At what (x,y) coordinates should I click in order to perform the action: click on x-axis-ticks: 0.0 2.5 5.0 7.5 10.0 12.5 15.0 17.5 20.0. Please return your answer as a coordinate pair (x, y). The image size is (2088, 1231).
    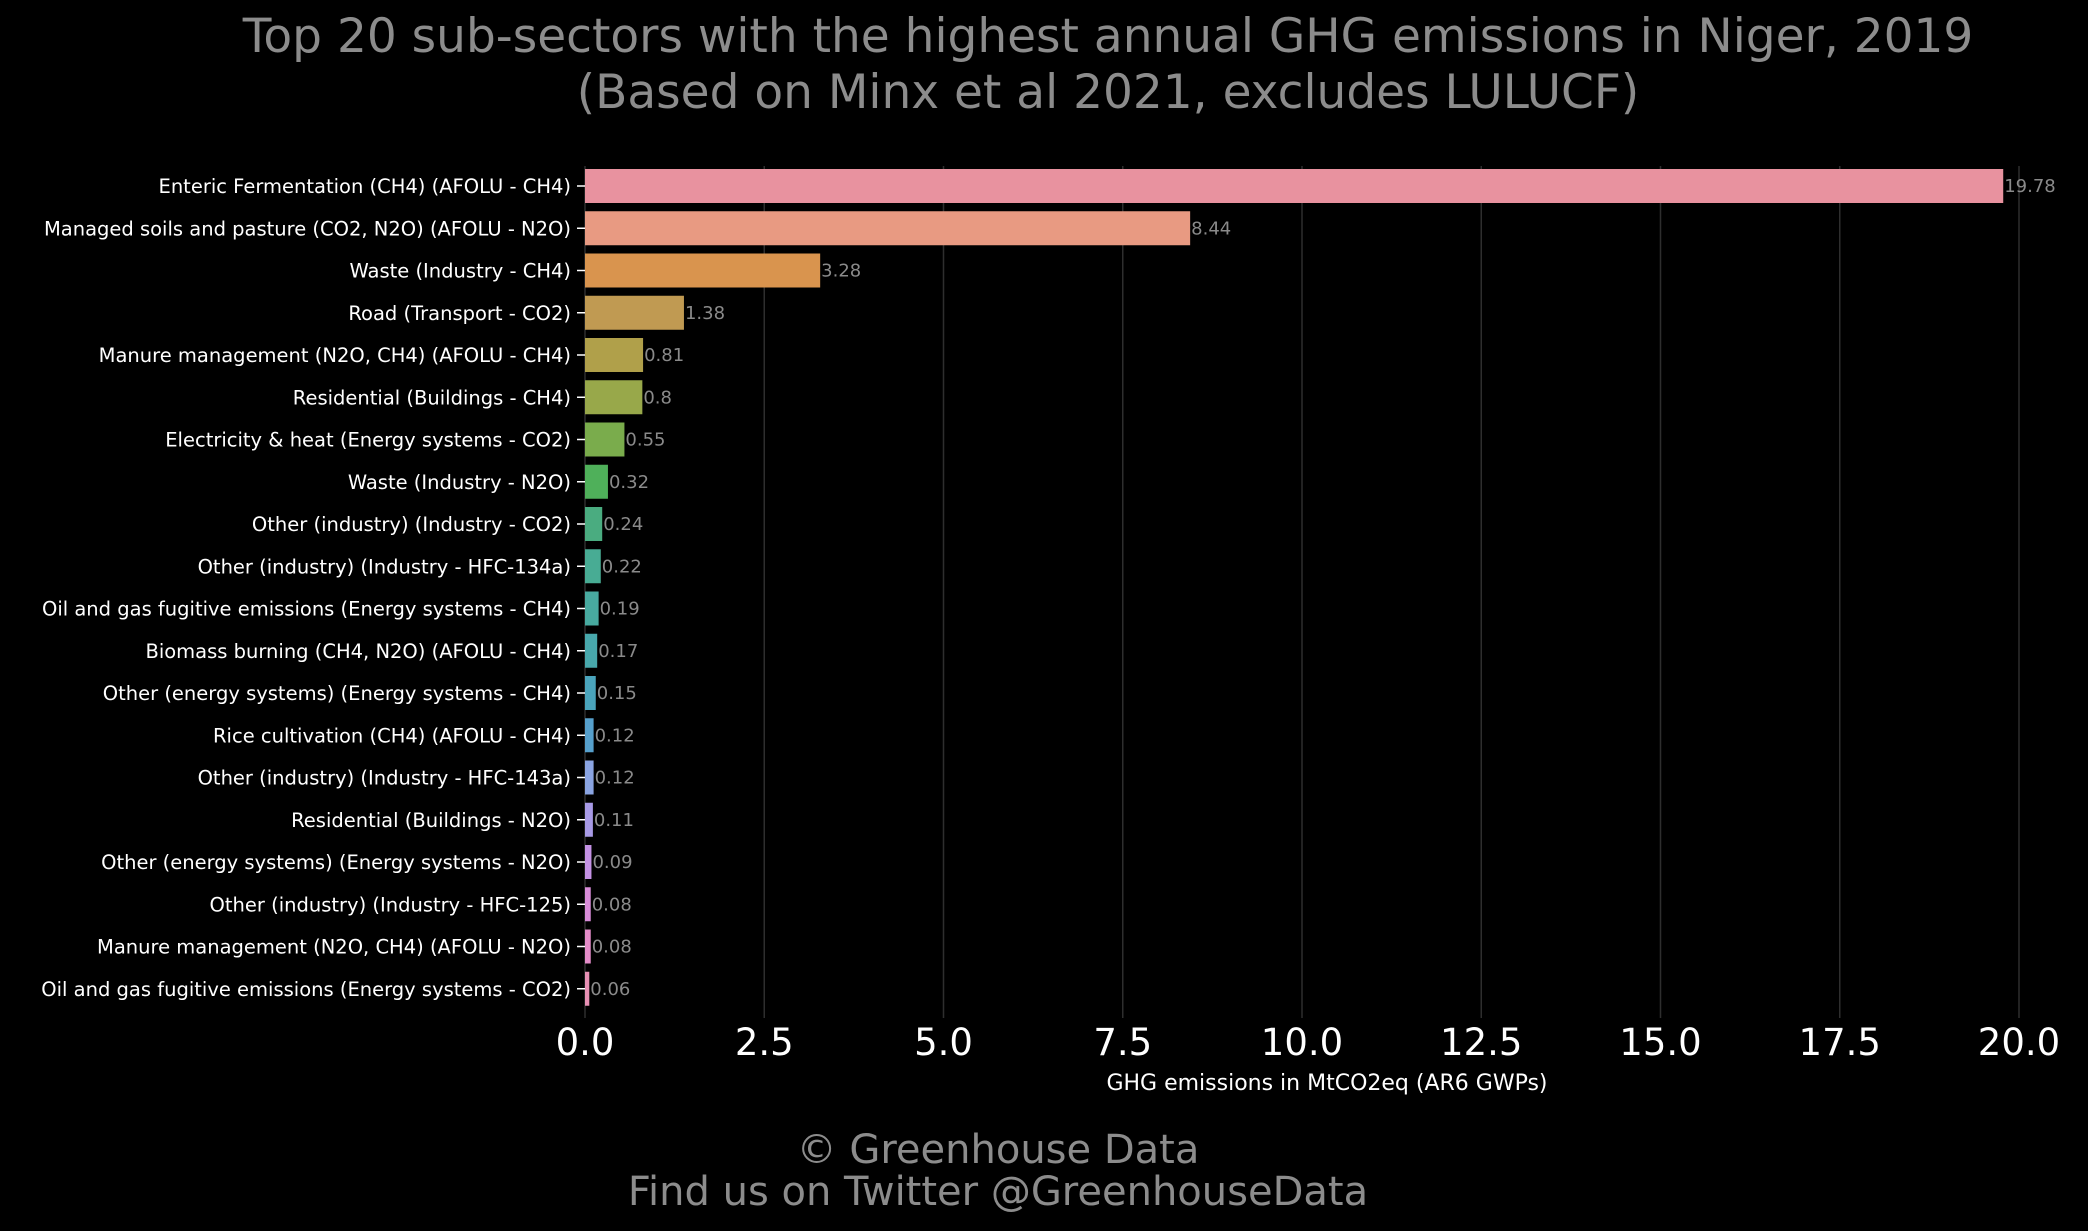
    Looking at the image, I should click on (1308, 1042).